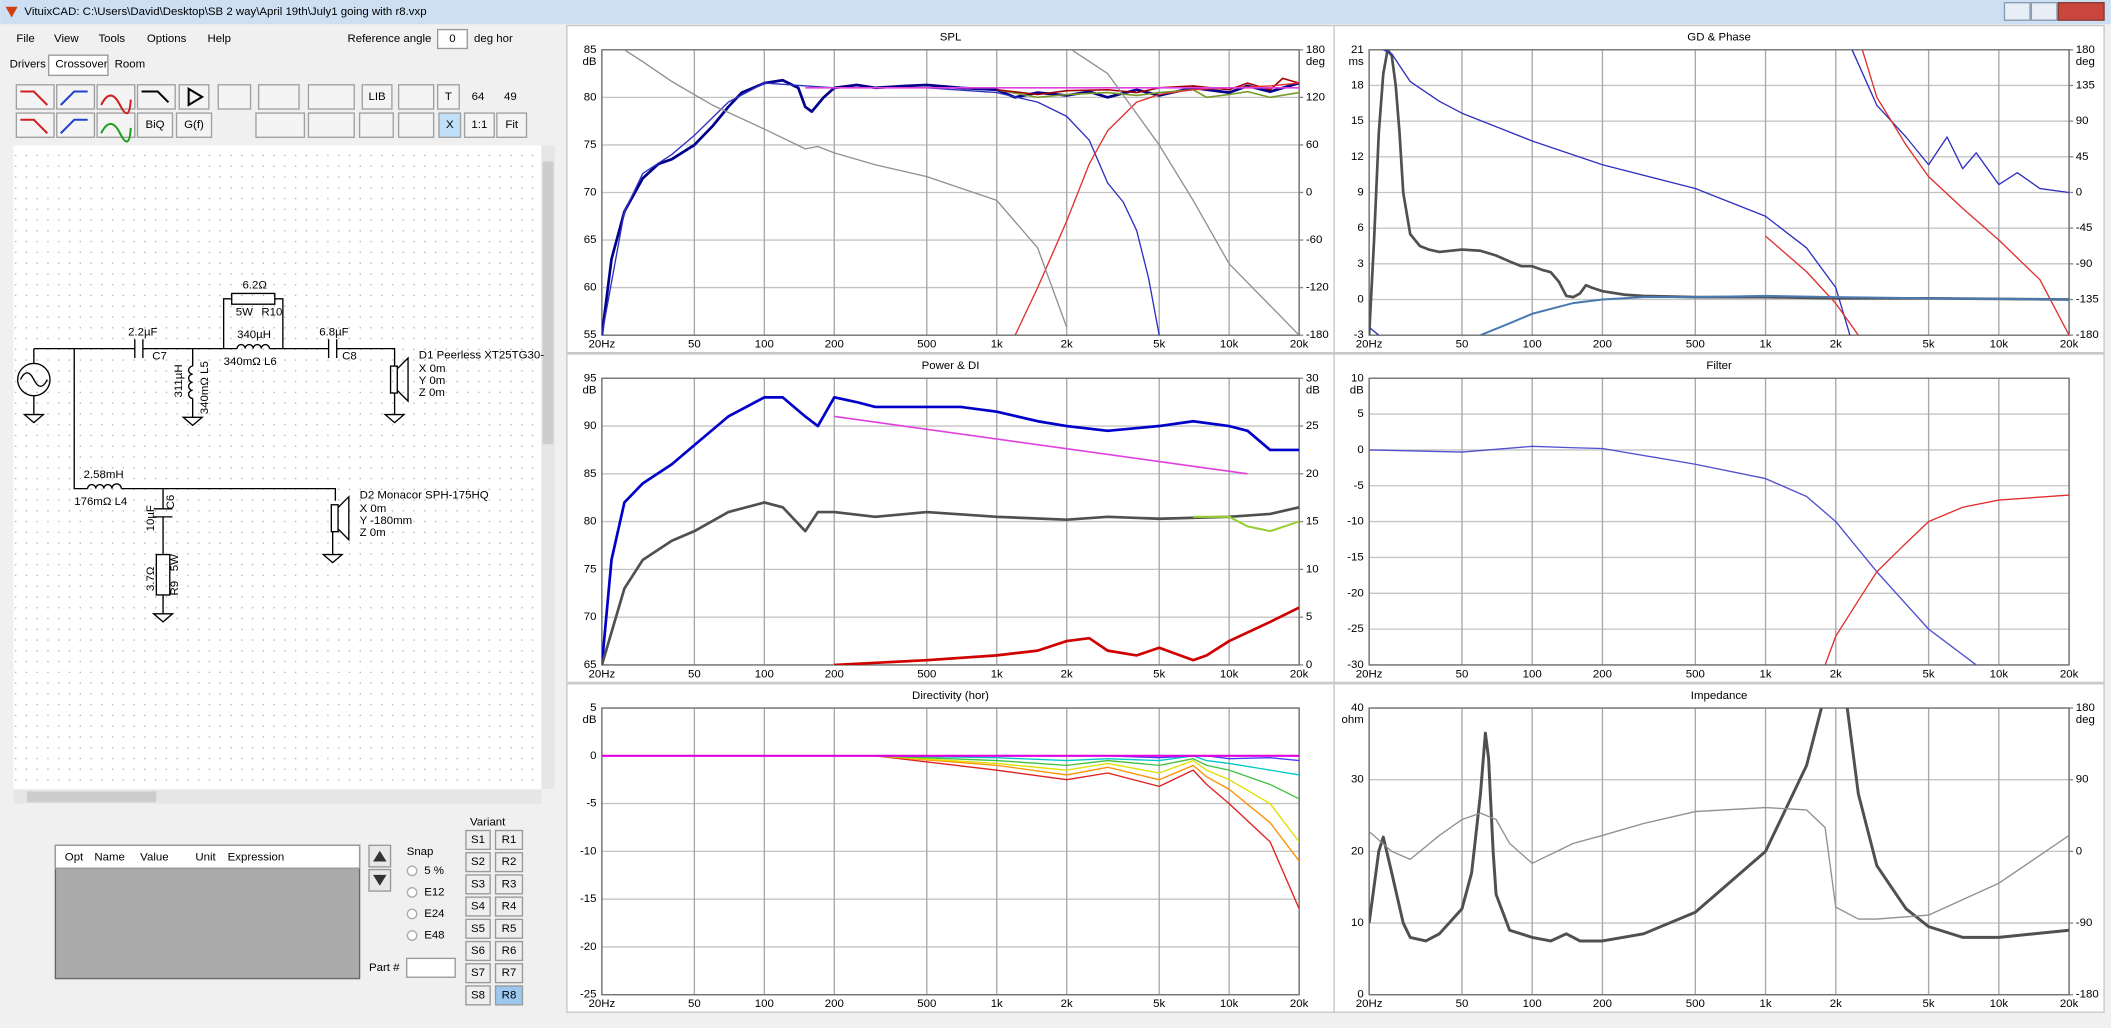 This screenshot has height=1028, width=2111. What do you see at coordinates (2084, 264) in the screenshot?
I see `y2-tick-label: -90` at bounding box center [2084, 264].